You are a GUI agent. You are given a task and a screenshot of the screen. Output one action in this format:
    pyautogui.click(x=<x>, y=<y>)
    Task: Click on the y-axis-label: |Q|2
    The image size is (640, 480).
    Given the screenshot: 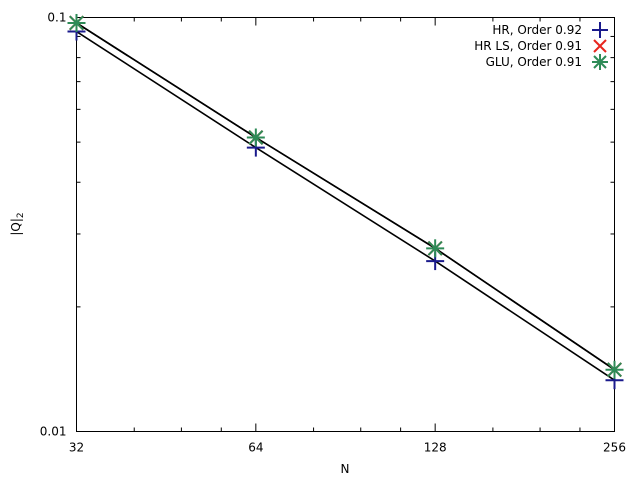 What is the action you would take?
    pyautogui.click(x=17, y=223)
    